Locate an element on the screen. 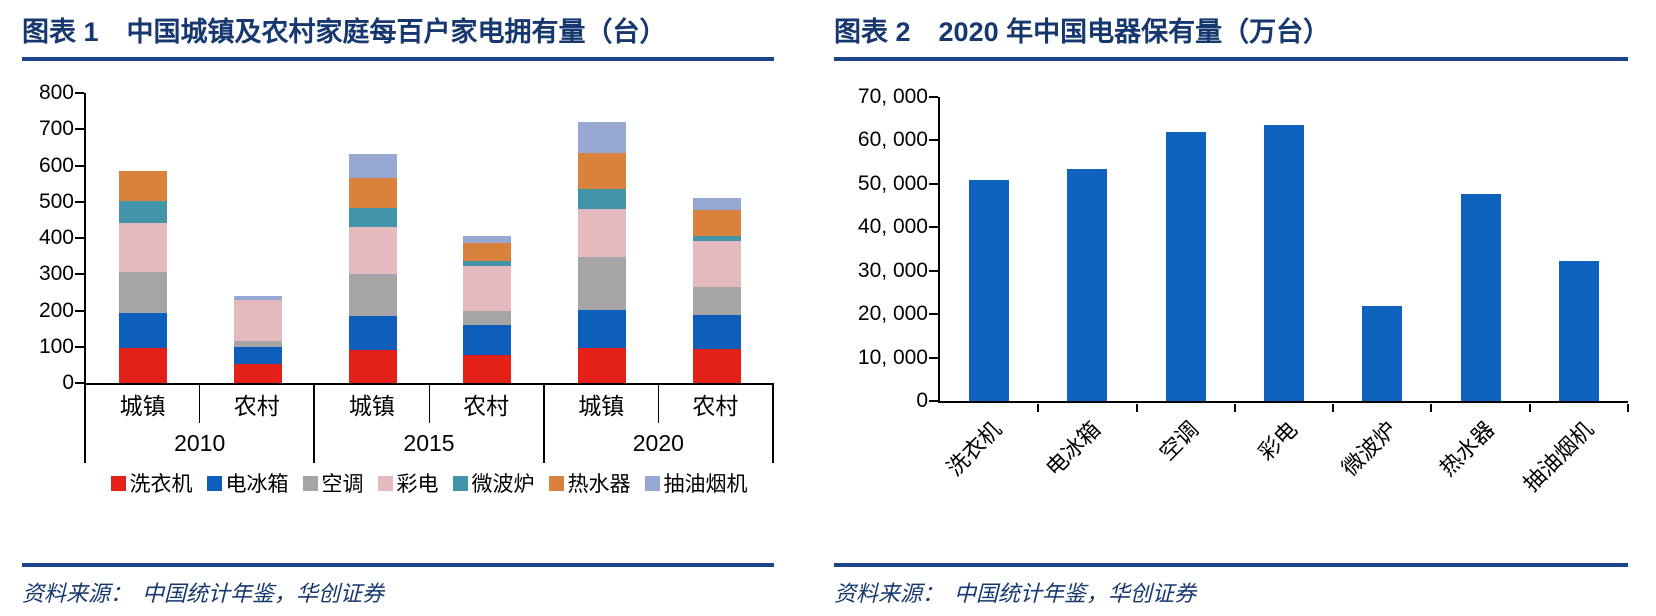  category-group-2010: 城镇 农村 2010 is located at coordinates (200, 424).